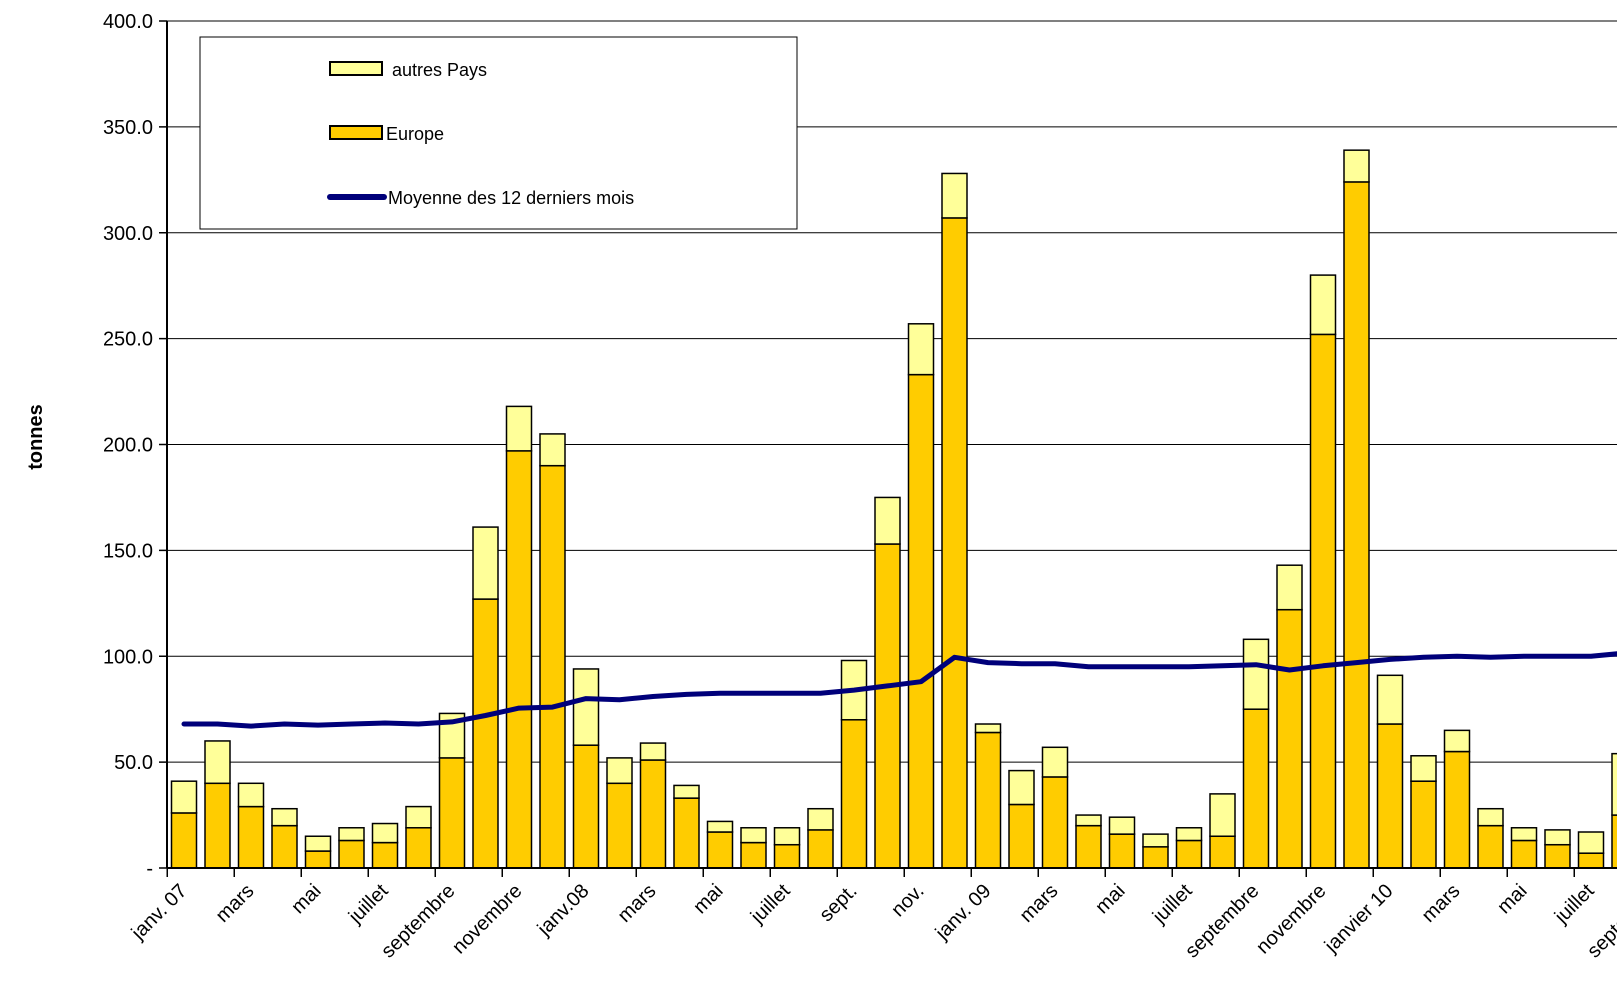 The height and width of the screenshot is (1001, 1617). Describe the element at coordinates (128, 657) in the screenshot. I see `y-tick-label: 100.0` at that location.